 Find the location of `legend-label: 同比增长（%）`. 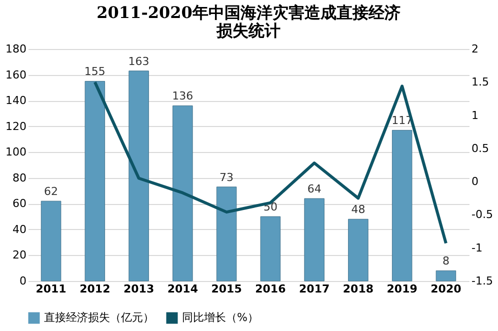

legend-label: 同比增长（%） is located at coordinates (220, 317).